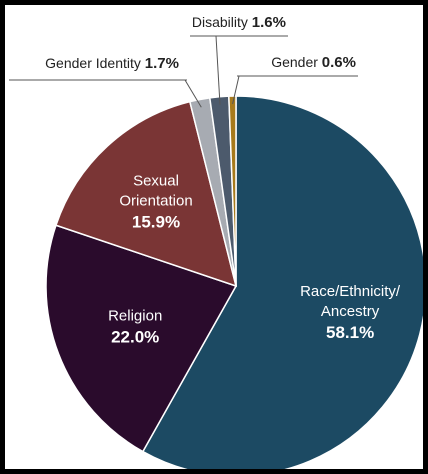  Describe the element at coordinates (339, 62) in the screenshot. I see `callout-value-gender: 0.6%` at that location.